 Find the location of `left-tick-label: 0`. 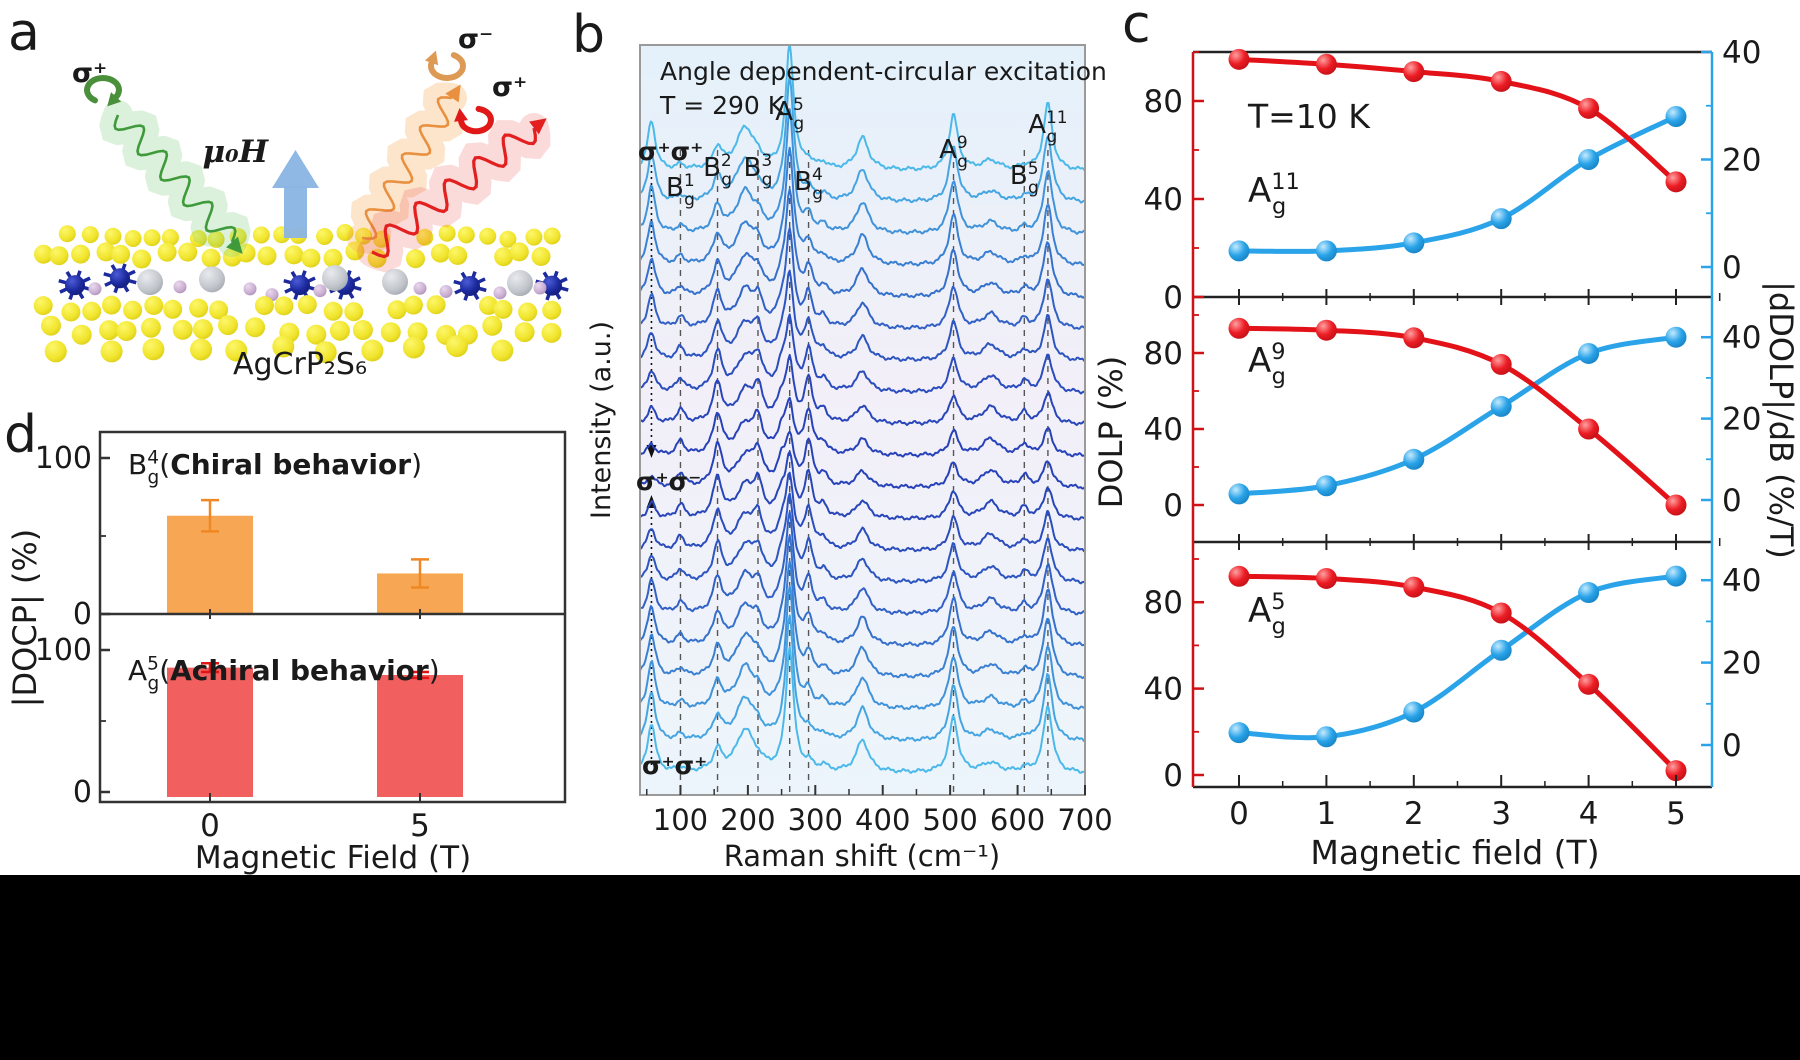

left-tick-label: 0 is located at coordinates (1173, 776).